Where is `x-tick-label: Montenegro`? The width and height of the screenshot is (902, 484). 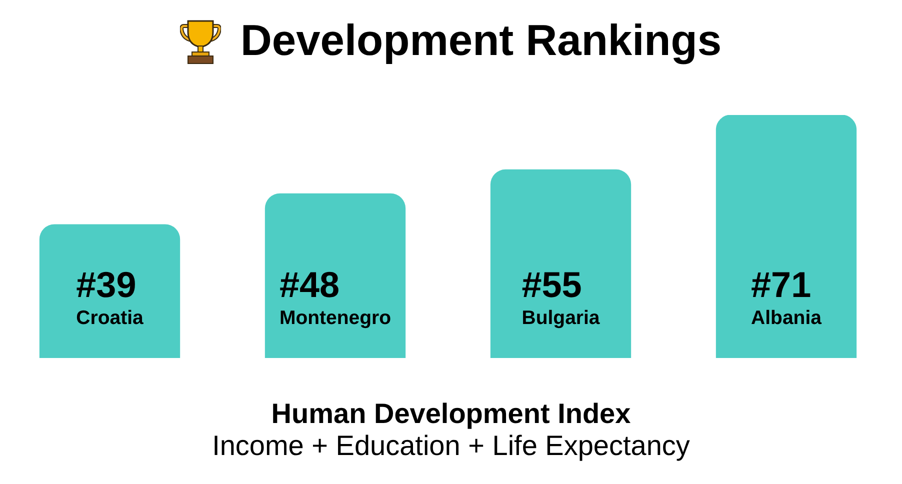 x-tick-label: Montenegro is located at coordinates (335, 318).